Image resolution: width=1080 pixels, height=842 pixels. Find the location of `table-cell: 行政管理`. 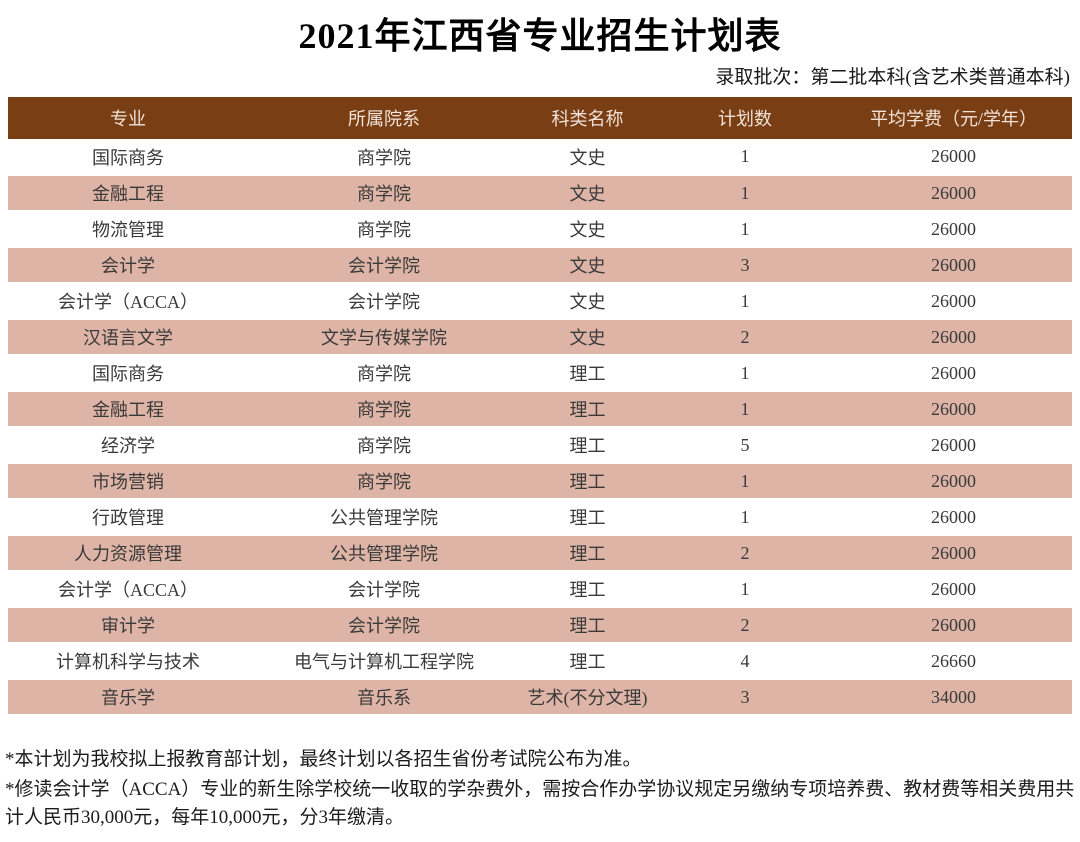

table-cell: 行政管理 is located at coordinates (128, 517).